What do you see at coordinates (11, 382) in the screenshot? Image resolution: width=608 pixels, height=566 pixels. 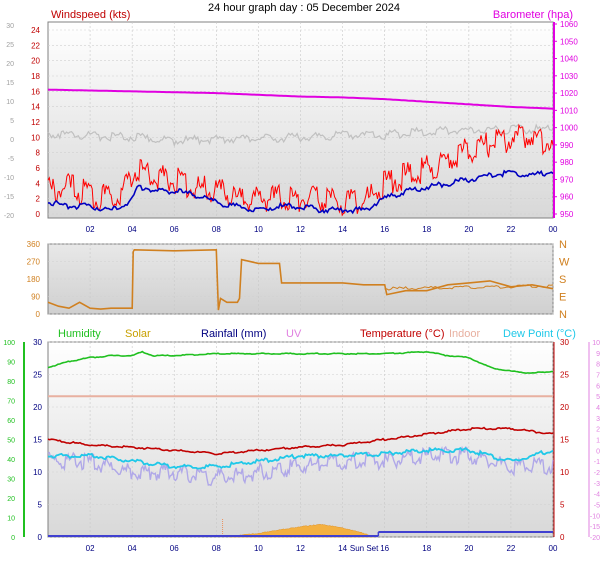 I see `humidity-tick-label: 80` at bounding box center [11, 382].